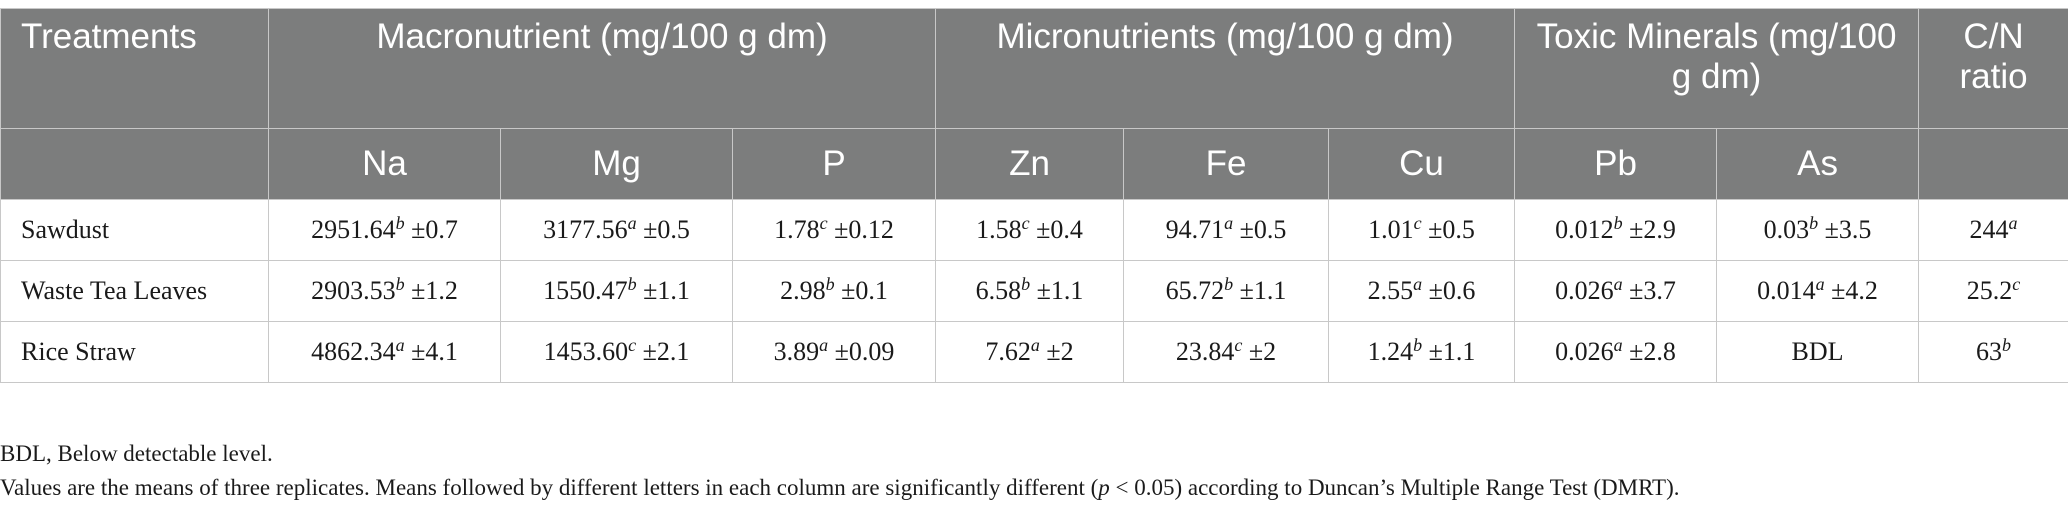 This screenshot has height=515, width=2068. Describe the element at coordinates (353, 229) in the screenshot. I see `cell-value: 2951.64` at that location.